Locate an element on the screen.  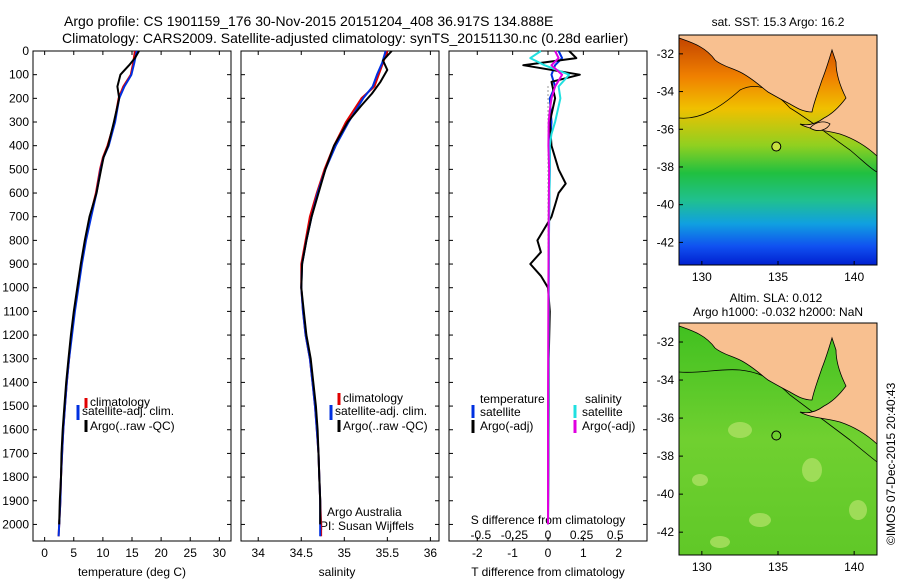
y-tick-label: 800 is located at coordinates (19, 240).